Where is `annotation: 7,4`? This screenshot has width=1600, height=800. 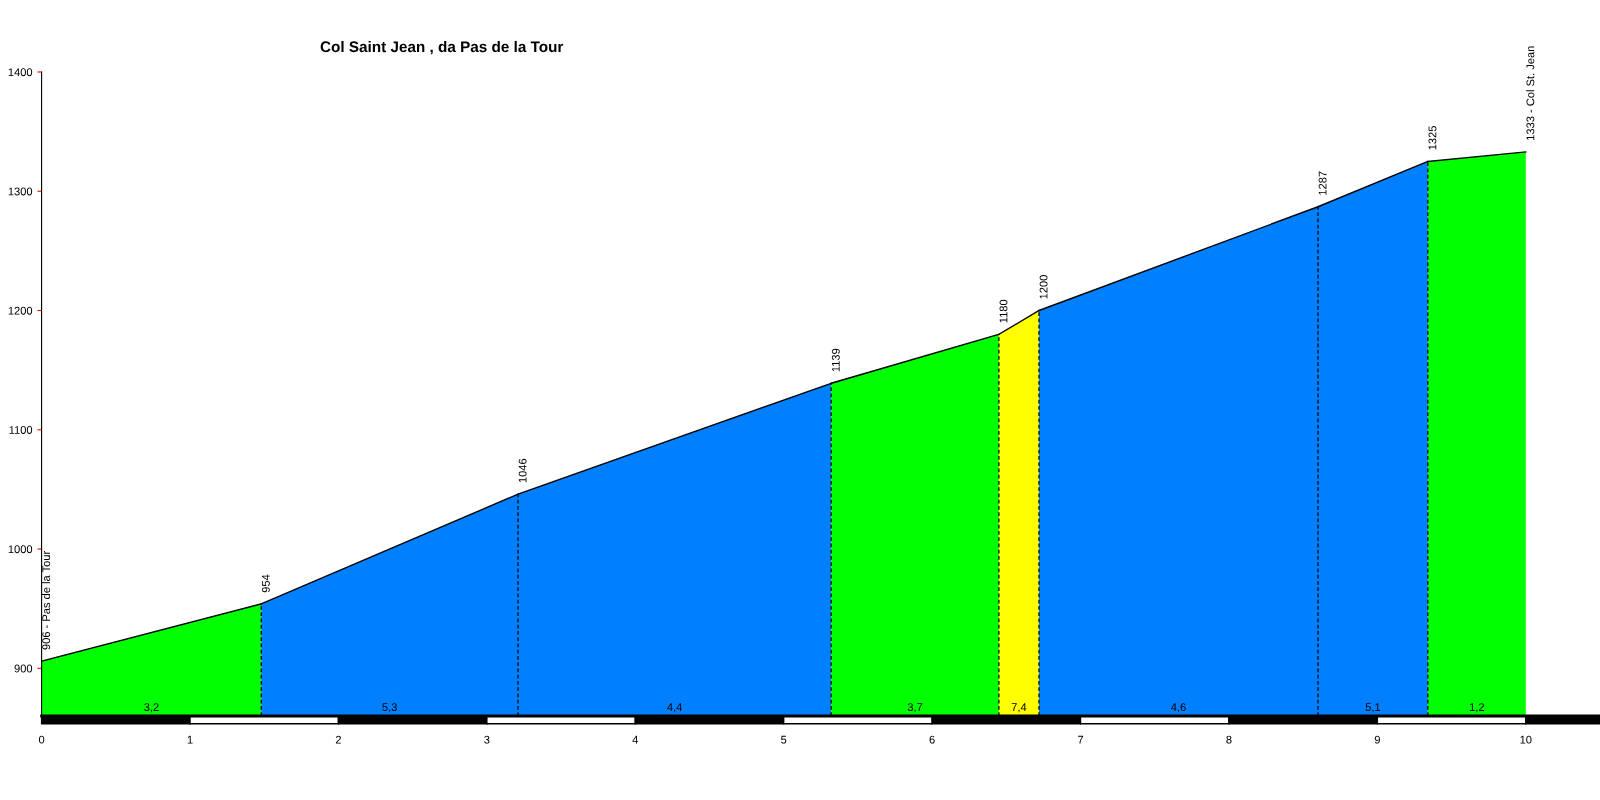
annotation: 7,4 is located at coordinates (1019, 708).